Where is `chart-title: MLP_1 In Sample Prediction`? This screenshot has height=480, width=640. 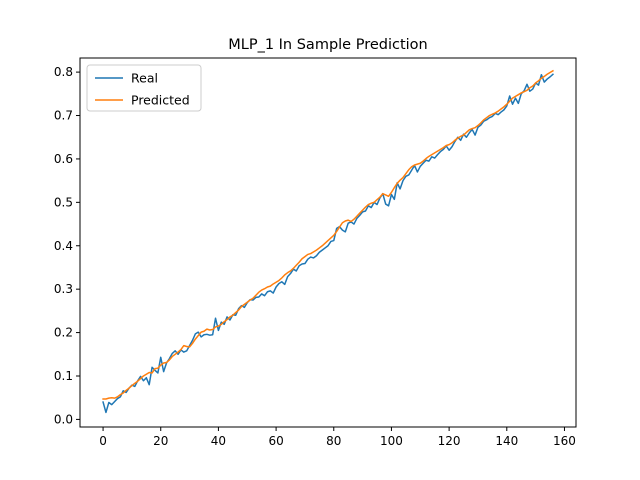
chart-title: MLP_1 In Sample Prediction is located at coordinates (328, 45).